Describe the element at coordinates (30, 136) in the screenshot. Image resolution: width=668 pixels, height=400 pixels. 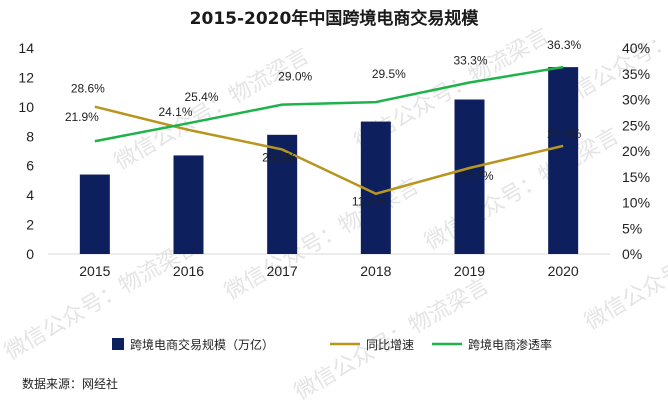
I see `left-axis-tick-label: 8` at that location.